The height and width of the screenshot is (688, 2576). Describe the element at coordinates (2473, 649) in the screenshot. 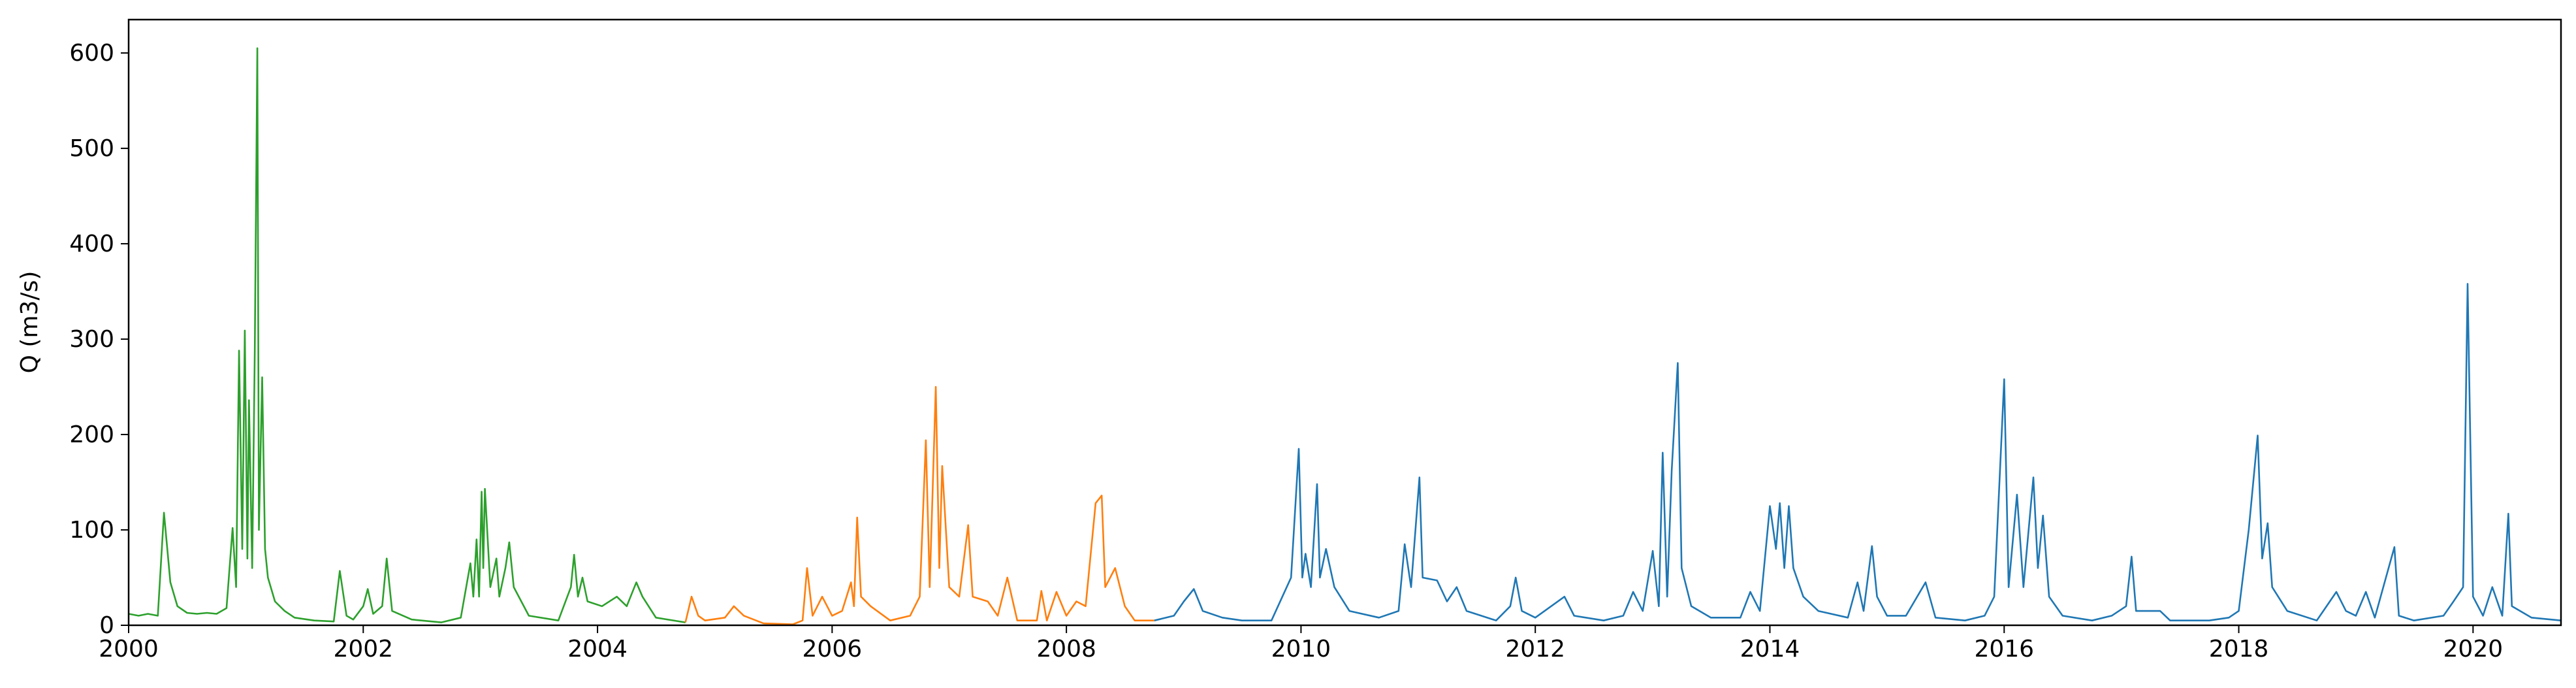

I see `x-tick-label: 2020` at that location.